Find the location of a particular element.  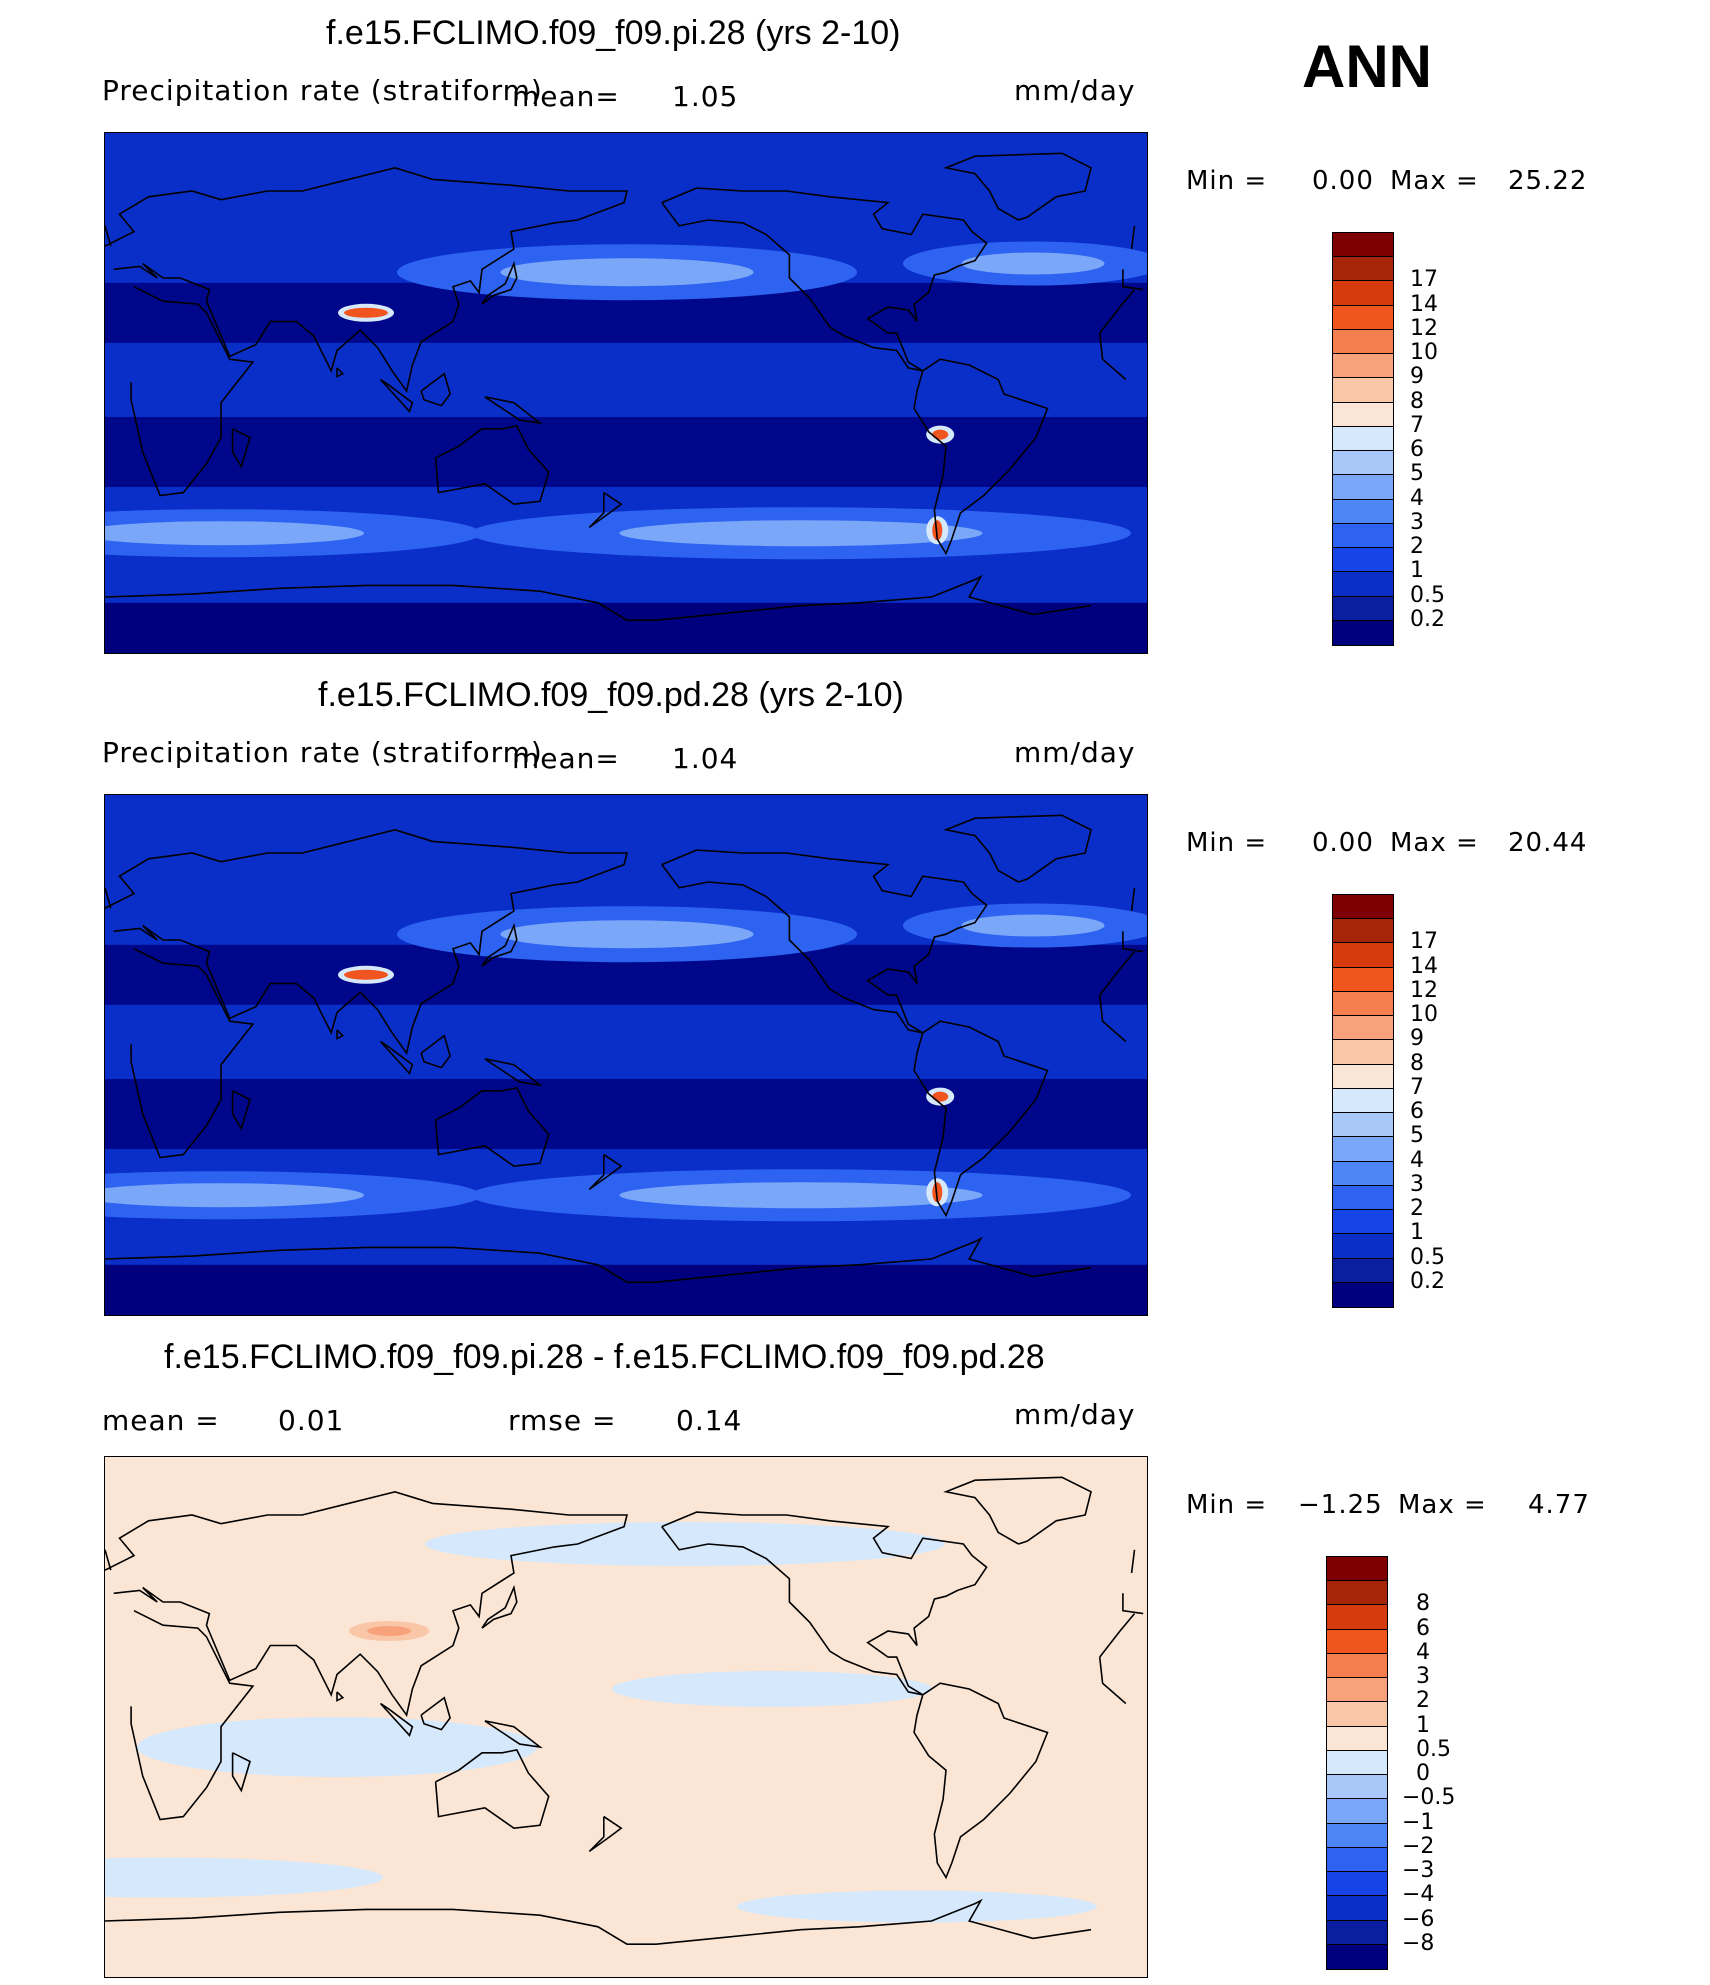

colorbar-tick-label: 7 is located at coordinates (1417, 425).